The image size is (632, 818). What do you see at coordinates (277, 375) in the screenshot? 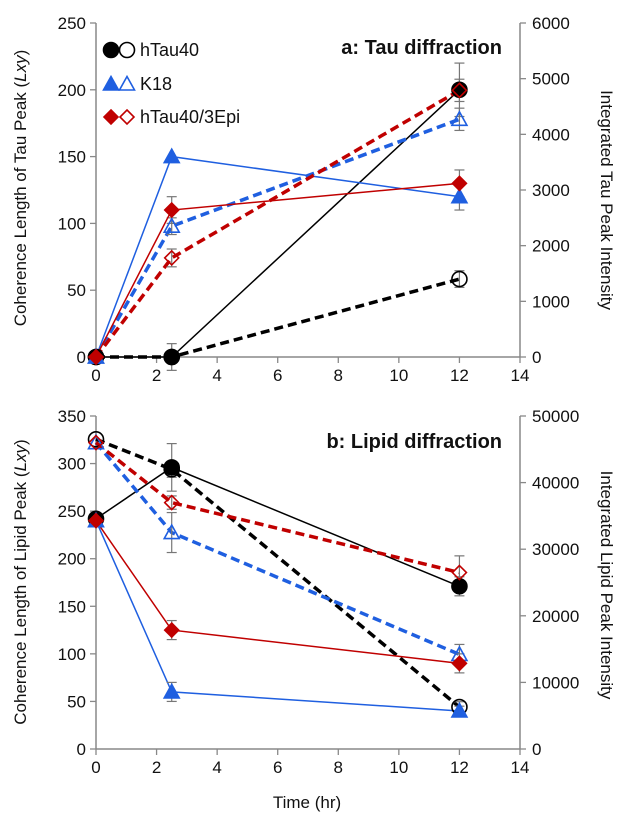
I see `panel-a-x-tick-label: 6` at bounding box center [277, 375].